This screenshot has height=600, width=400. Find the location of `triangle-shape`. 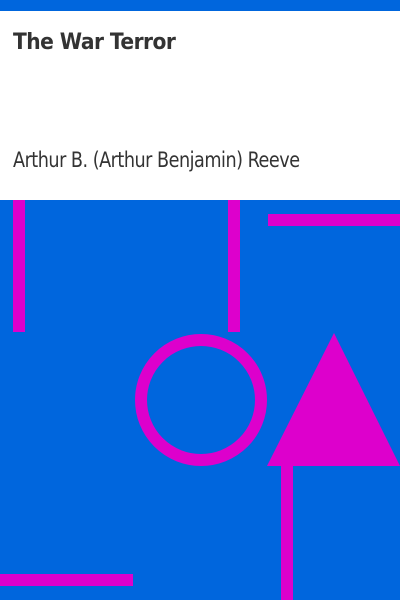

triangle-shape is located at coordinates (333, 399).